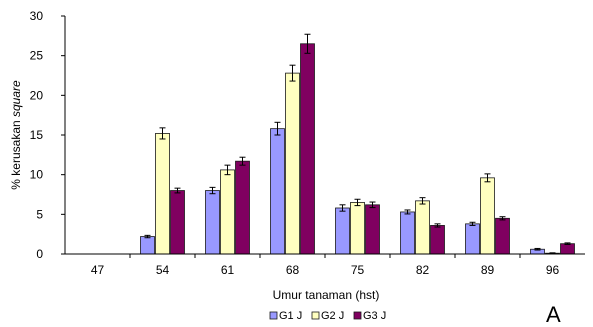 Image resolution: width=593 pixels, height=327 pixels. Describe the element at coordinates (163, 270) in the screenshot. I see `x-tick-label: 54` at that location.